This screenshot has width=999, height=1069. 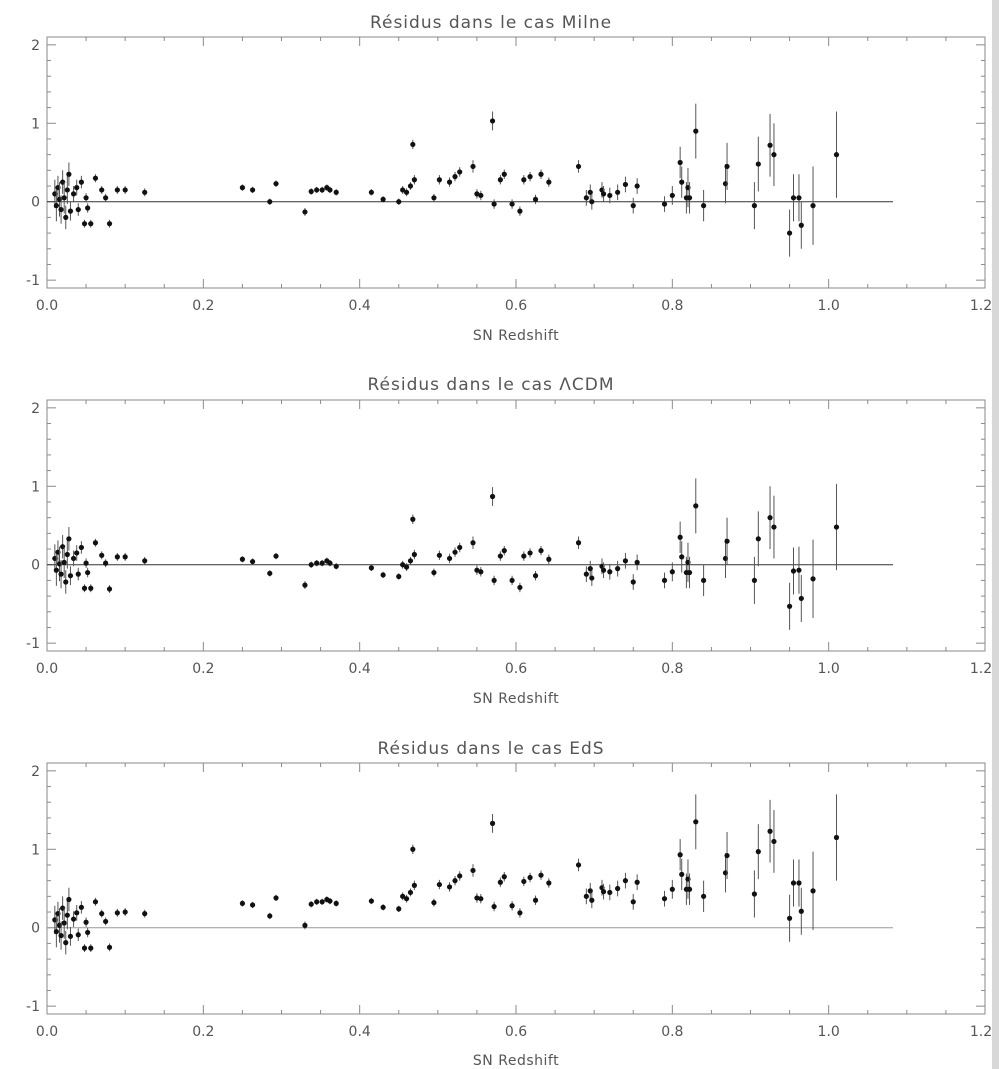 I want to click on x-tick-label: 0.6, so click(x=516, y=306).